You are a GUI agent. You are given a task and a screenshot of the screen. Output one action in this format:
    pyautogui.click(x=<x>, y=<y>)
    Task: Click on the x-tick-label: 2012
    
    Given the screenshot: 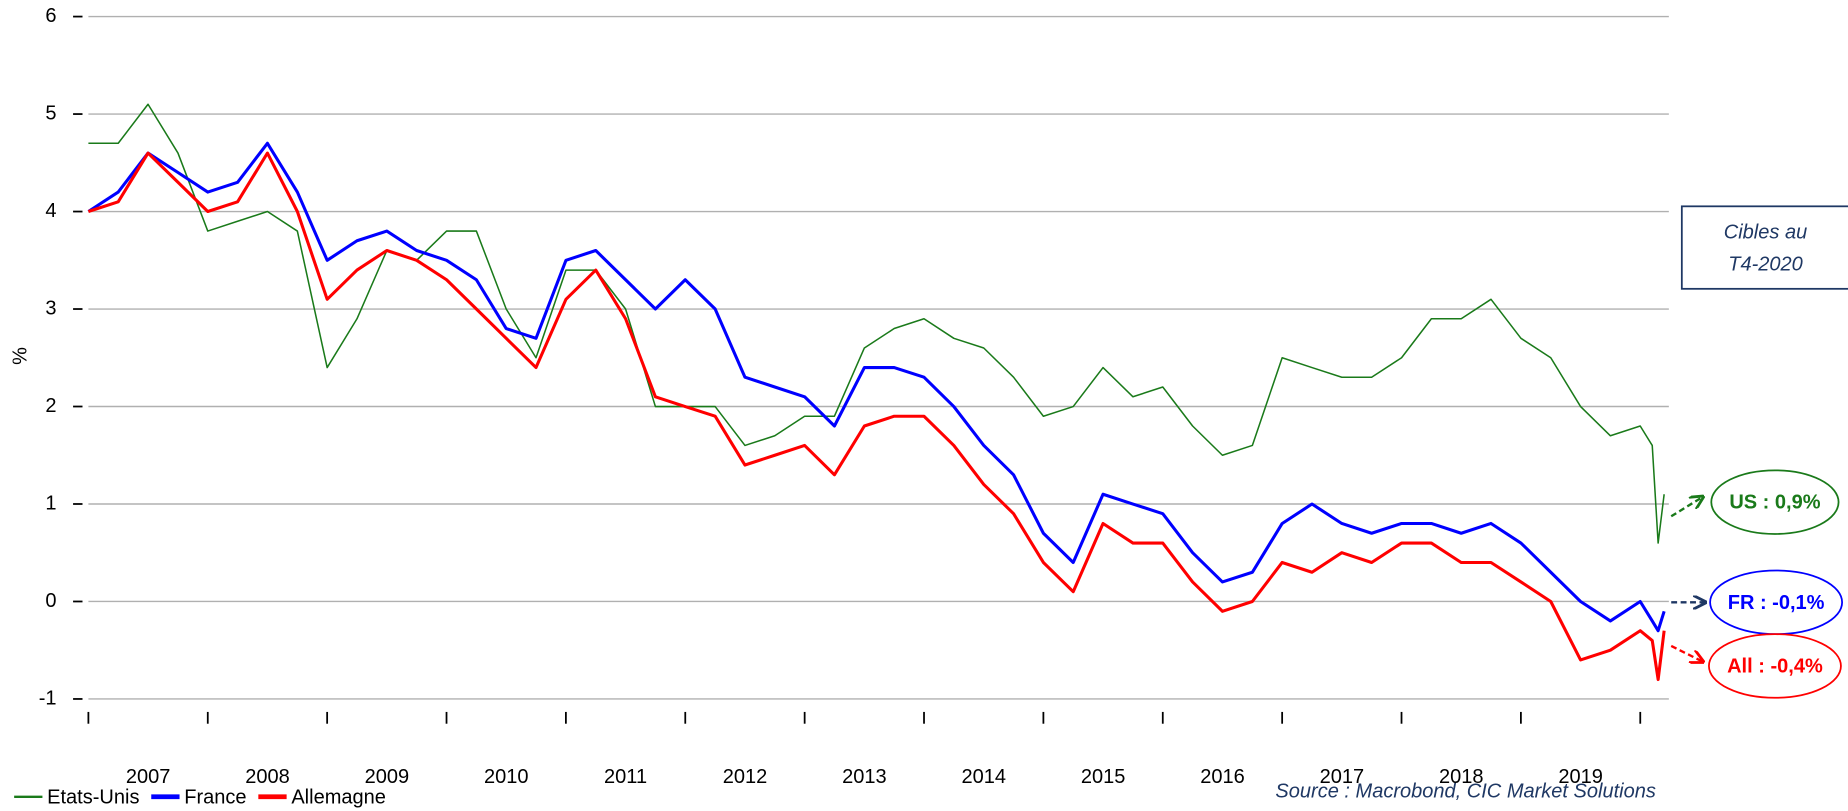 What is the action you would take?
    pyautogui.click(x=745, y=777)
    